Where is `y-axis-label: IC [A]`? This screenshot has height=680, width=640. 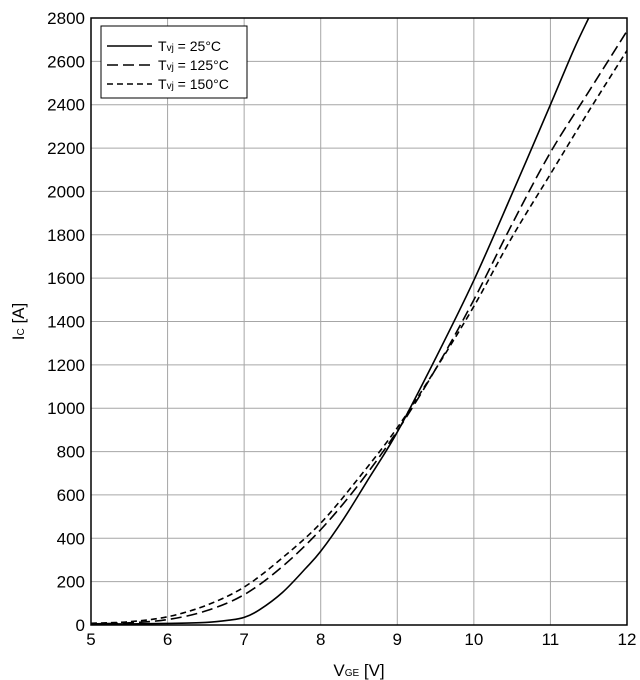
y-axis-label: IC [A] is located at coordinates (18, 321).